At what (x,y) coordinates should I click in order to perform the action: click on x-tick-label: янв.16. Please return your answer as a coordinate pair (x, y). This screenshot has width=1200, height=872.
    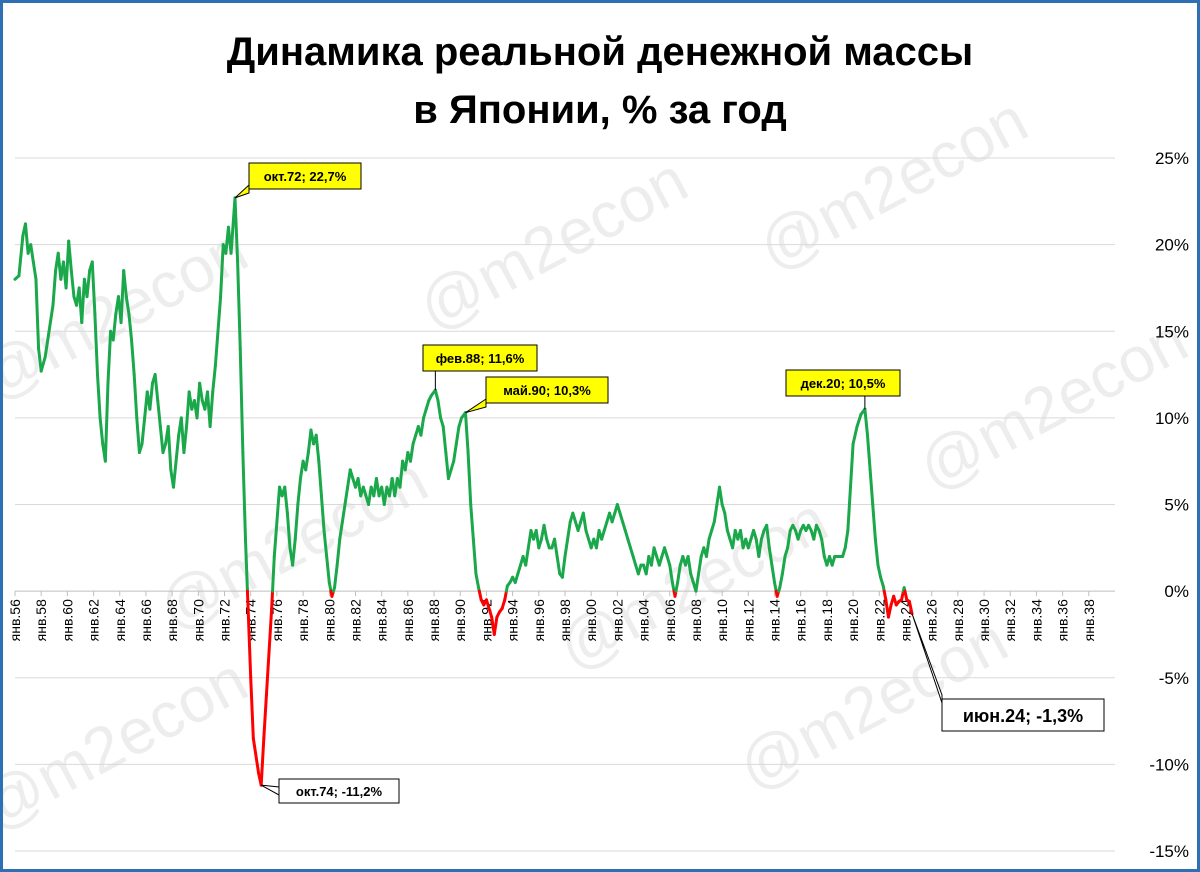
    Looking at the image, I should click on (801, 620).